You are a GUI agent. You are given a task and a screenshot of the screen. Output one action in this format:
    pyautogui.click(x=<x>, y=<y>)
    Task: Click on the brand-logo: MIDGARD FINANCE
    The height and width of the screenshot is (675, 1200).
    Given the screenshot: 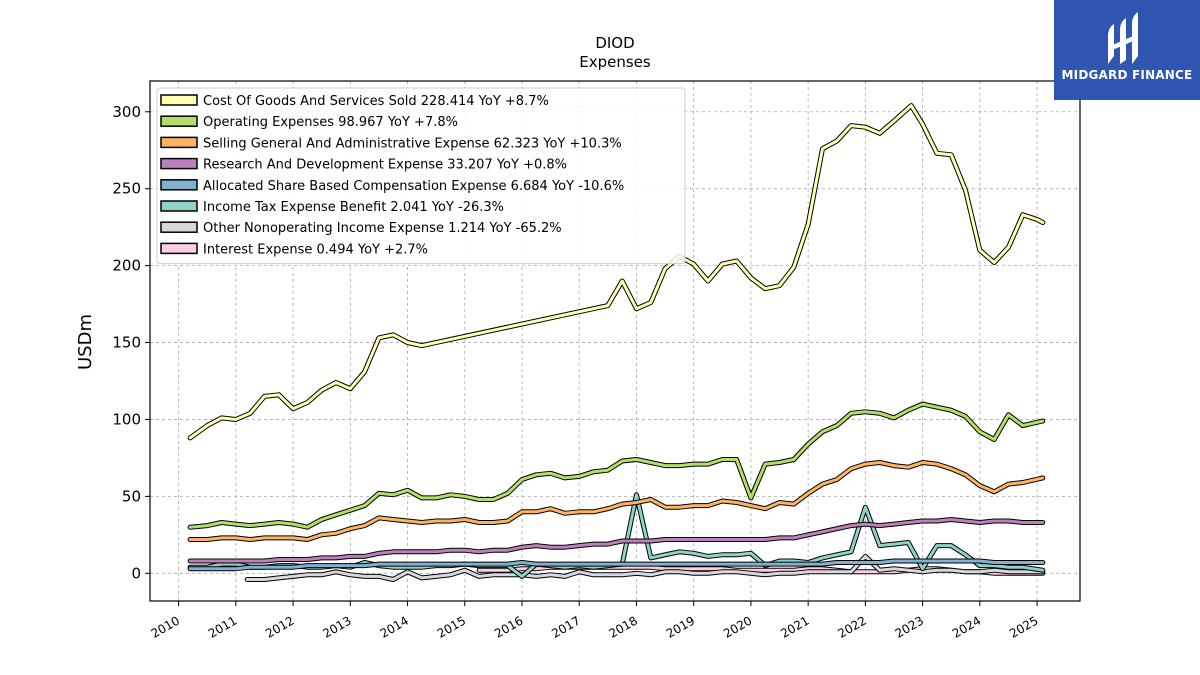 What is the action you would take?
    pyautogui.click(x=1127, y=50)
    